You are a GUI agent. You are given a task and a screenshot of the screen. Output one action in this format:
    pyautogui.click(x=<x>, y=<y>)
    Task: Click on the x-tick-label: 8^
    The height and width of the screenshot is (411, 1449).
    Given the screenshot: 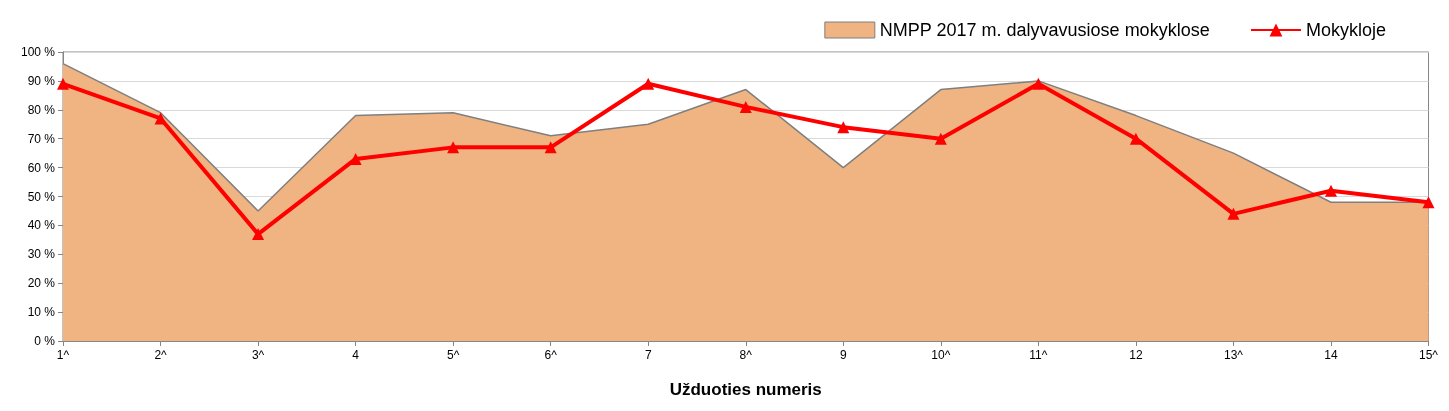 What is the action you would take?
    pyautogui.click(x=746, y=355)
    